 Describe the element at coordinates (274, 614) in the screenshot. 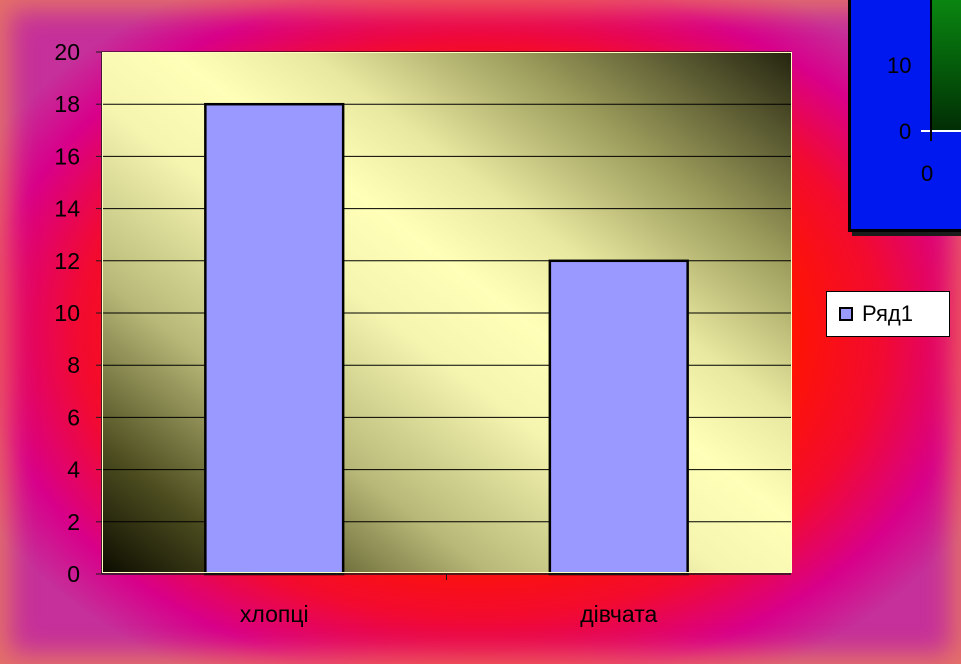

I see `x-tick-label: хлопці` at that location.